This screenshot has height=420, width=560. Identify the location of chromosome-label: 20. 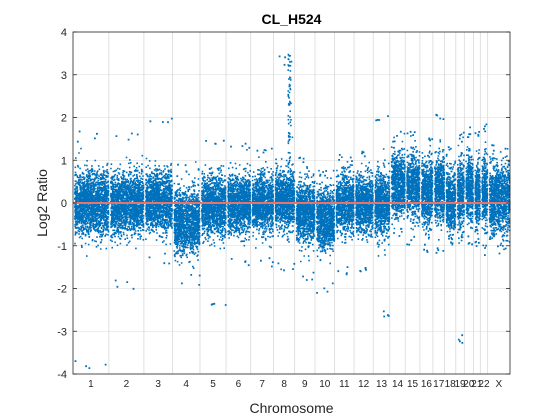
(469, 384).